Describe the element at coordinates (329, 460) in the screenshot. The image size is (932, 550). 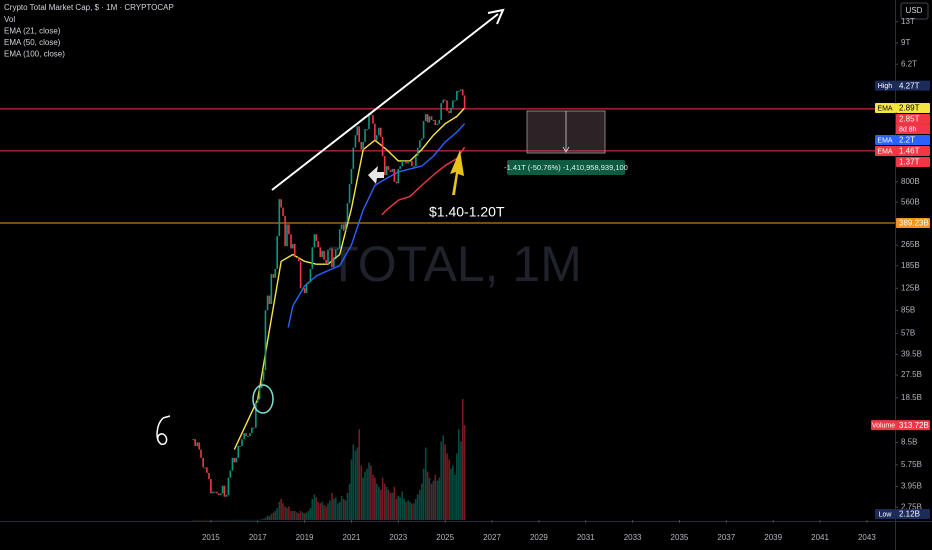
I see `volume-layer` at that location.